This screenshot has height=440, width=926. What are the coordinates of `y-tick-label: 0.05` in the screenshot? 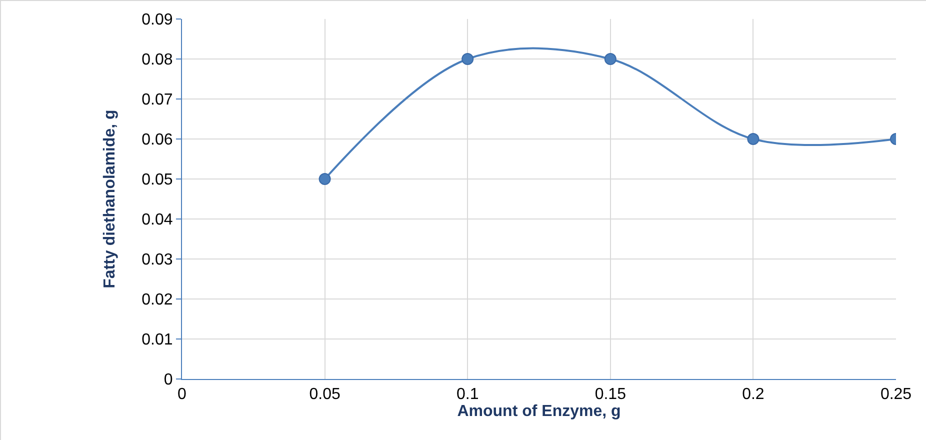 It's located at (157, 180).